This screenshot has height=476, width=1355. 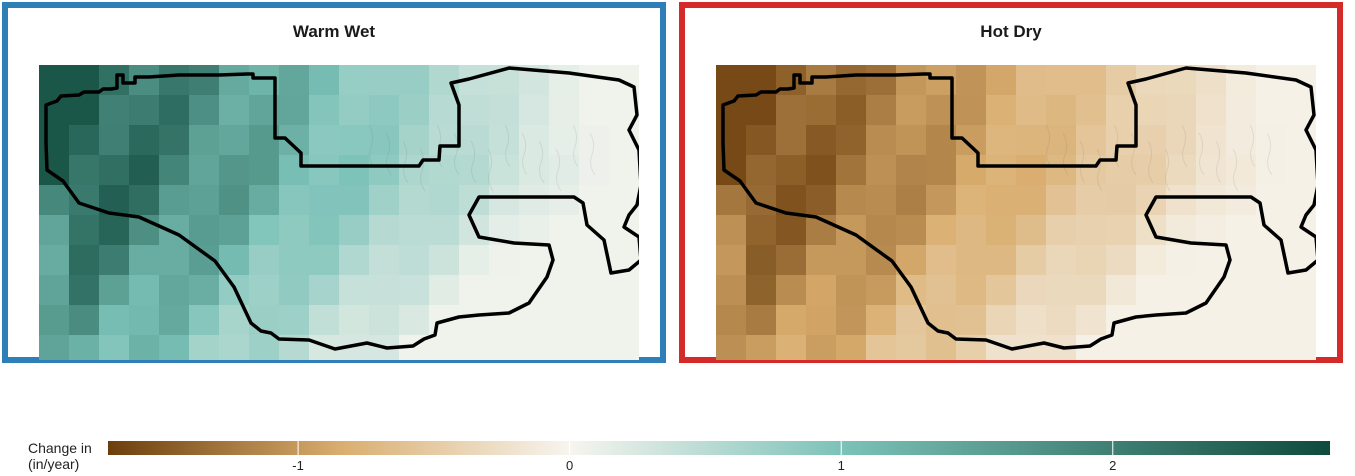 What do you see at coordinates (60, 456) in the screenshot?
I see `legend-title: Change in (in/year)` at bounding box center [60, 456].